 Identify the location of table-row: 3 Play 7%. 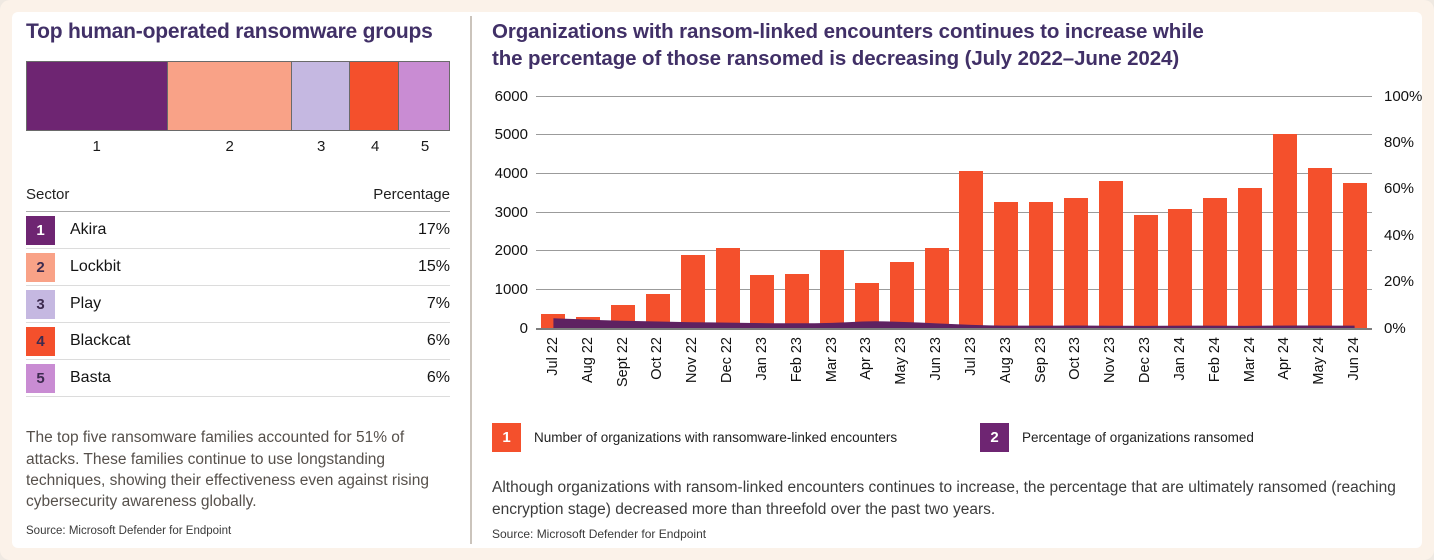
(238, 305).